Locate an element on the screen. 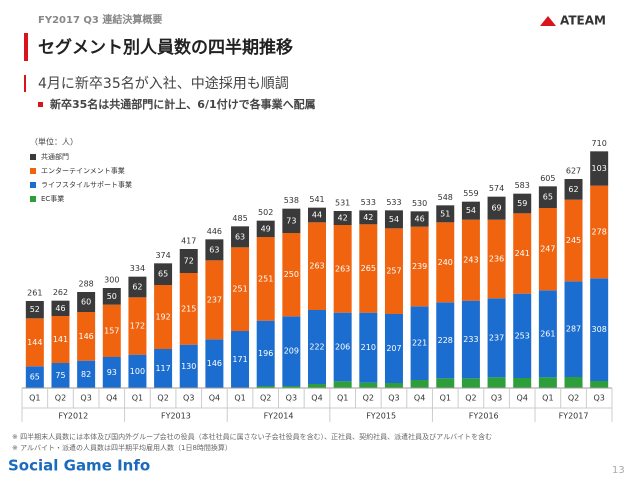  segment-label: 287 is located at coordinates (573, 329).